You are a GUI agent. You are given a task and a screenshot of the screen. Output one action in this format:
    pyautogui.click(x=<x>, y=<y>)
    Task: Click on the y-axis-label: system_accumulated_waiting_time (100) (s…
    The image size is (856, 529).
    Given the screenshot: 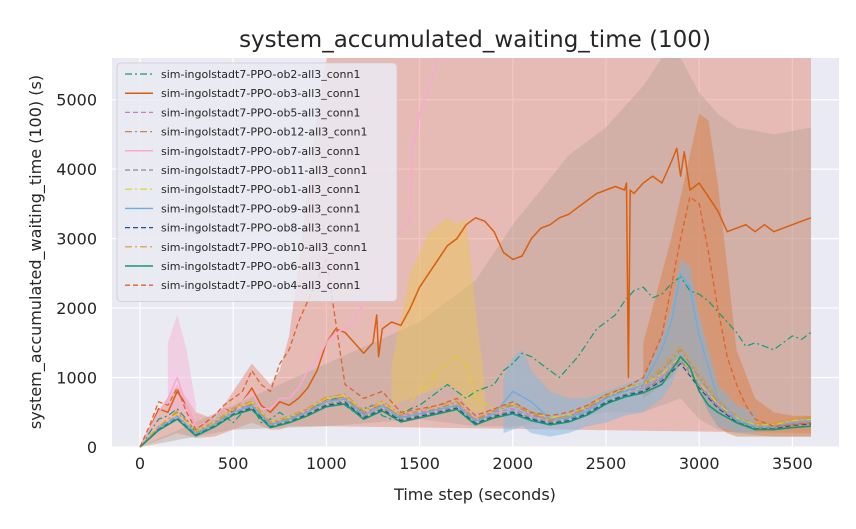 What is the action you would take?
    pyautogui.click(x=36, y=252)
    